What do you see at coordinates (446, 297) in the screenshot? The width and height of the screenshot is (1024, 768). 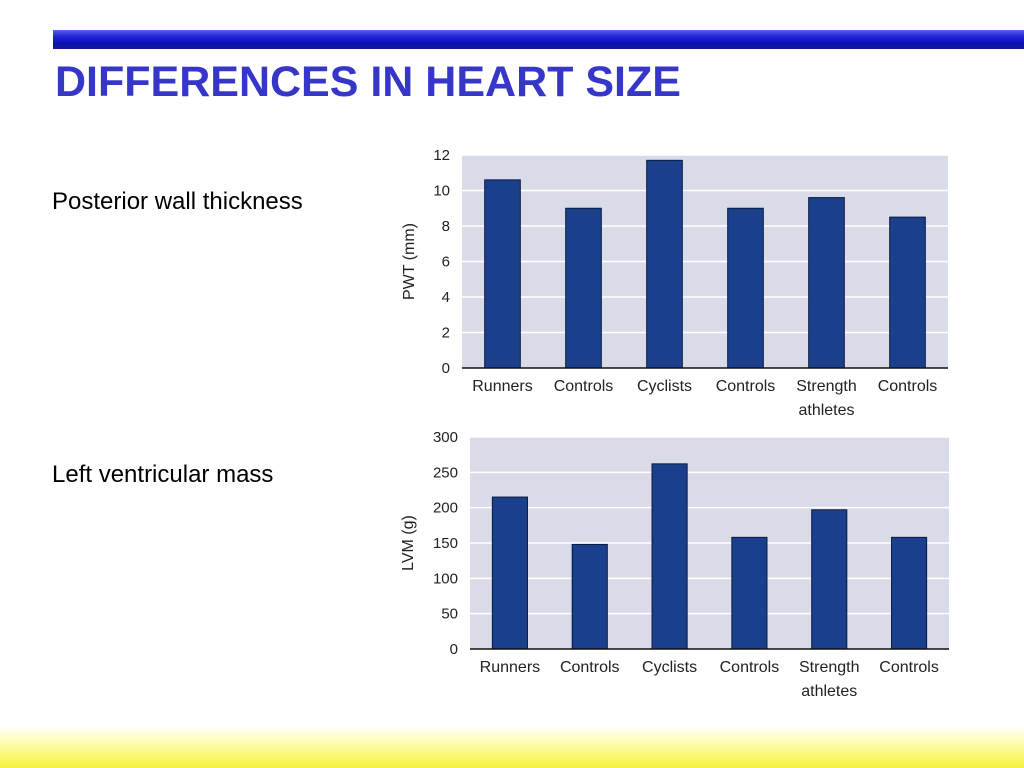 I see `y-tick-label: 4` at bounding box center [446, 297].